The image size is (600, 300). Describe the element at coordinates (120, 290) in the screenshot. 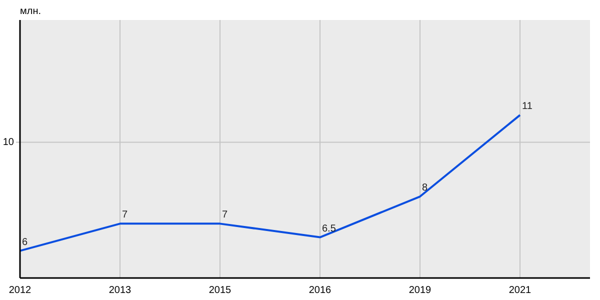

I see `x-tick-label: 2013` at that location.